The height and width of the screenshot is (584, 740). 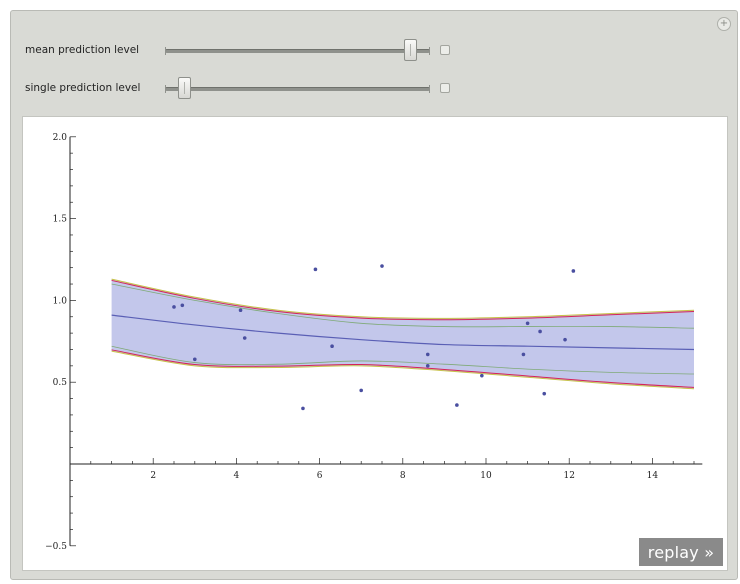 What do you see at coordinates (82, 50) in the screenshot?
I see `mean-prediction-label: mean prediction level` at bounding box center [82, 50].